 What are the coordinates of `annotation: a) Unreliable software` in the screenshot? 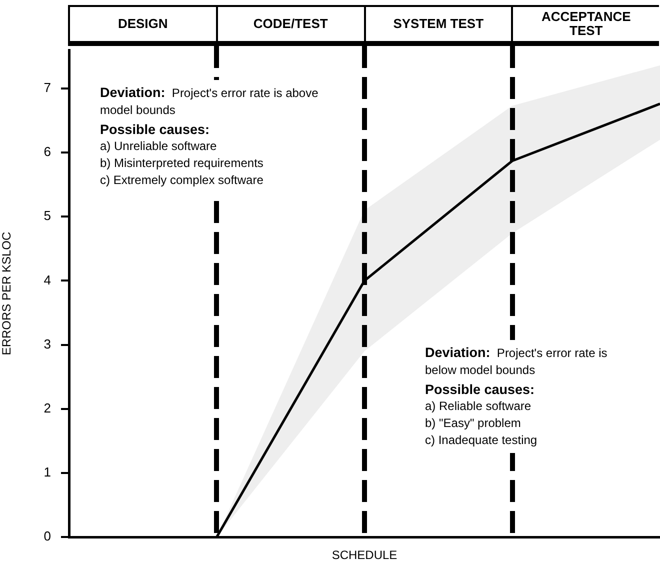 It's located at (159, 146).